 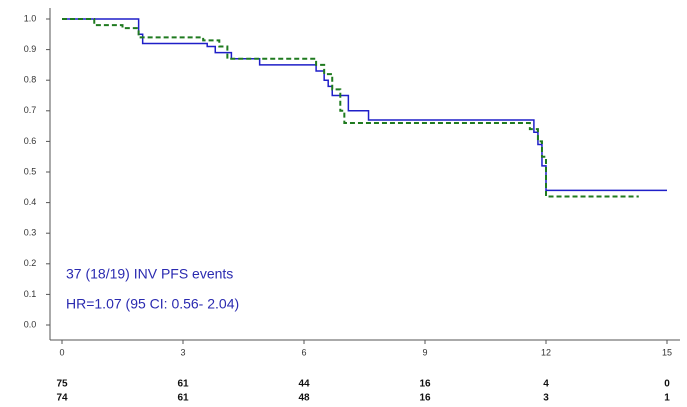 What do you see at coordinates (30, 294) in the screenshot?
I see `y-tick-label: 0.1` at bounding box center [30, 294].